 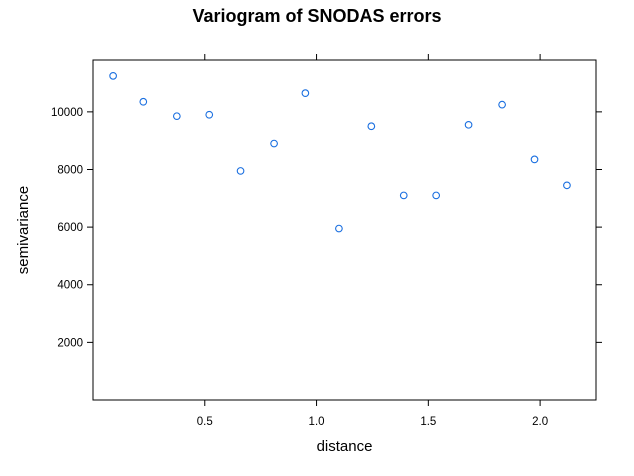 I want to click on x-tick-label: 2.0, so click(x=540, y=422).